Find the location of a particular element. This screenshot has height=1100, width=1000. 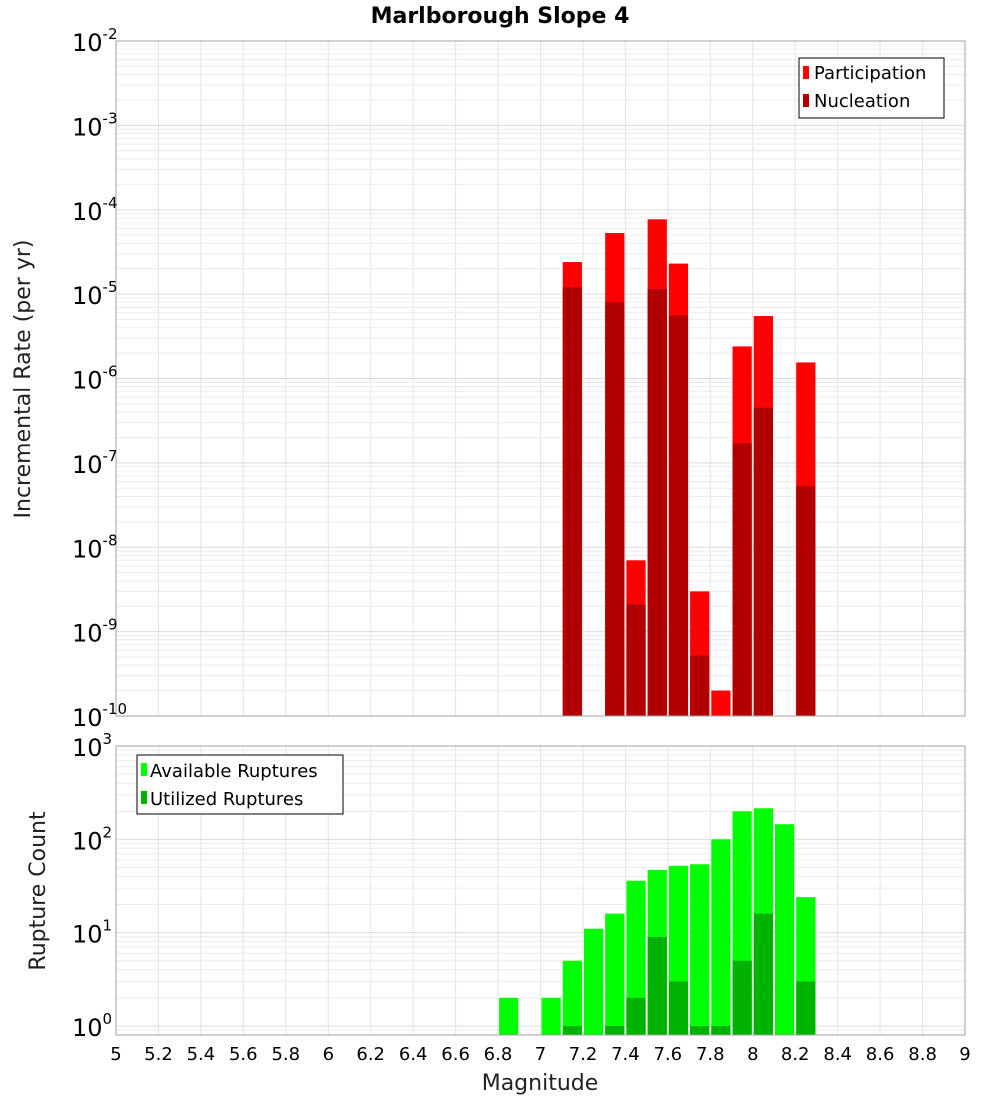

y-tick-label: 10¹ is located at coordinates (92, 933).